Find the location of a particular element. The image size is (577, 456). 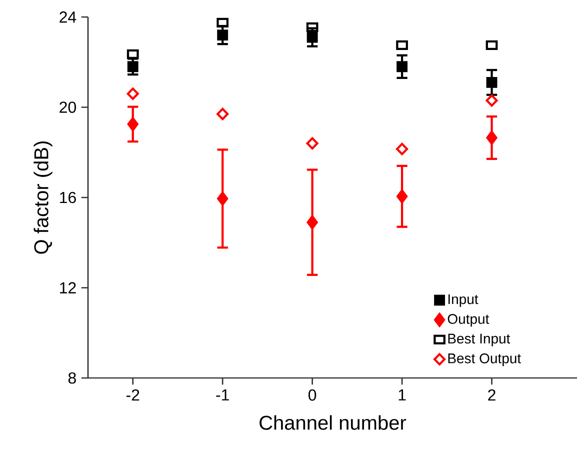

legend-label: Best Input is located at coordinates (479, 340).